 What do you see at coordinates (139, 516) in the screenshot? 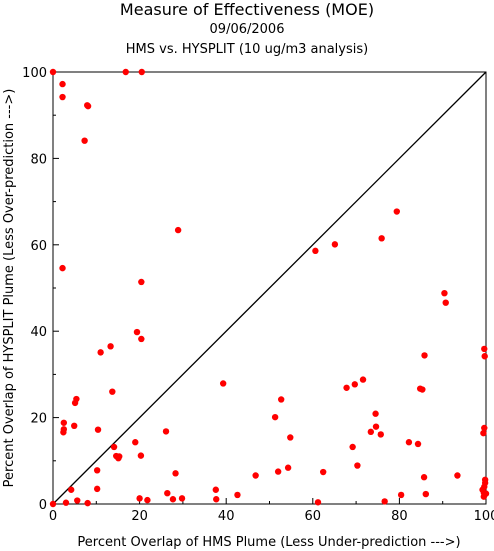
I see `x-tick-label: 20` at bounding box center [139, 516].